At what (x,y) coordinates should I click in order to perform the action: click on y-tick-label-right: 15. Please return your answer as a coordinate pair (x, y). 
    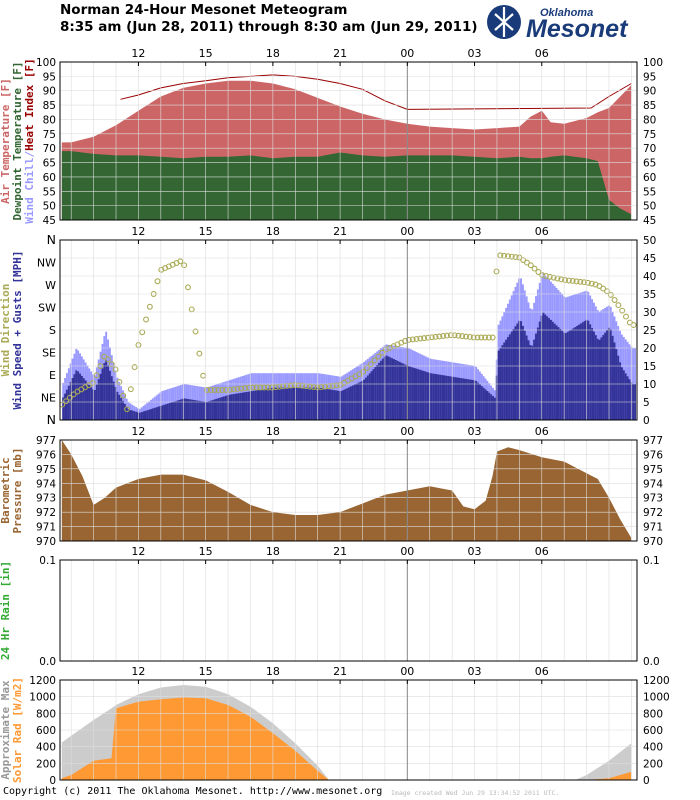
    Looking at the image, I should click on (649, 367).